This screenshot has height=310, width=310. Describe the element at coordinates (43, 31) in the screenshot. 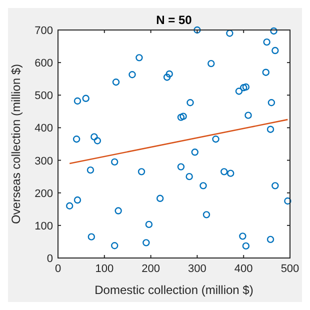

I see `y-tick-label: 700` at that location.